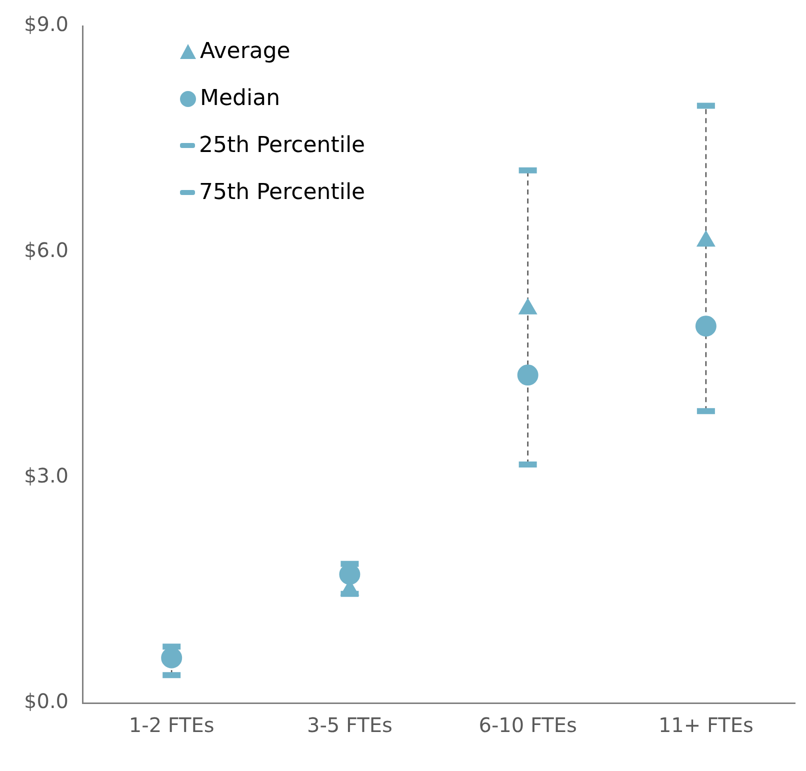  I want to click on y-tick-label: $0.0, so click(46, 701).